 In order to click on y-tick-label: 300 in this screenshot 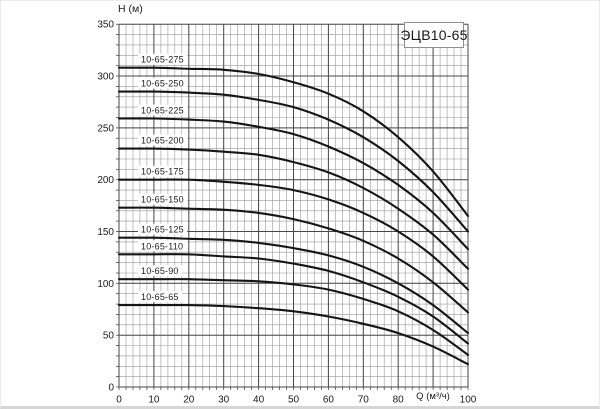, I will do `click(105, 77)`.